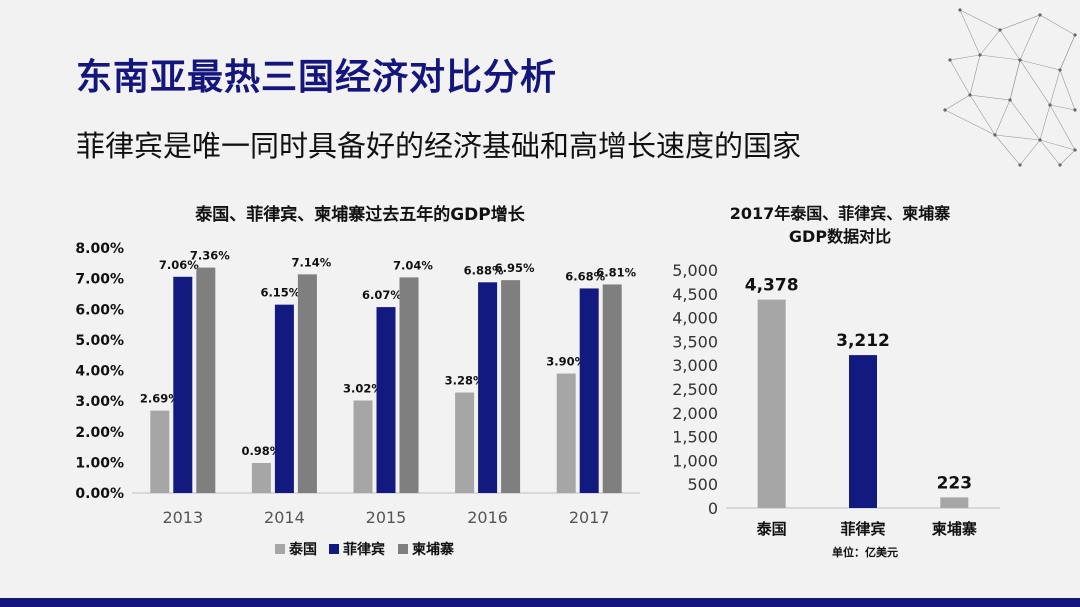 Image resolution: width=1080 pixels, height=607 pixels. I want to click on x-tick-label: 2013, so click(182, 517).